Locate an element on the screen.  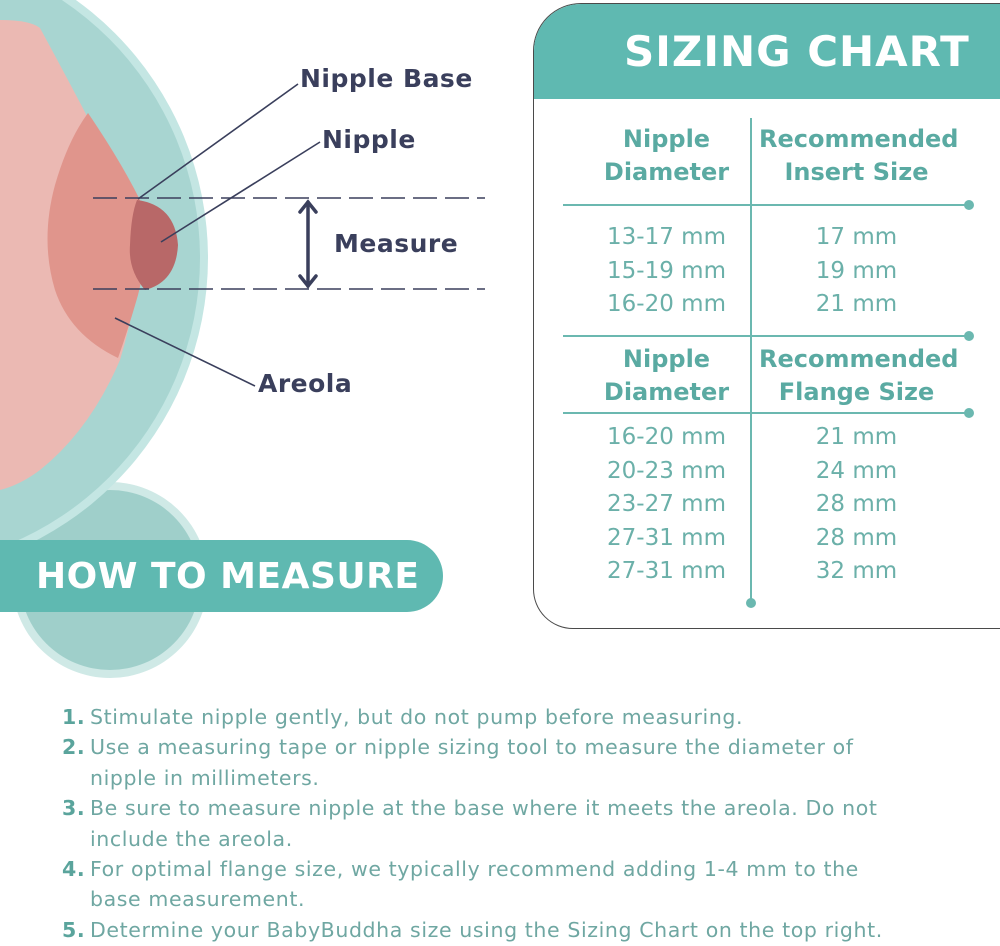
step-text: base measurement. is located at coordinates (198, 899).